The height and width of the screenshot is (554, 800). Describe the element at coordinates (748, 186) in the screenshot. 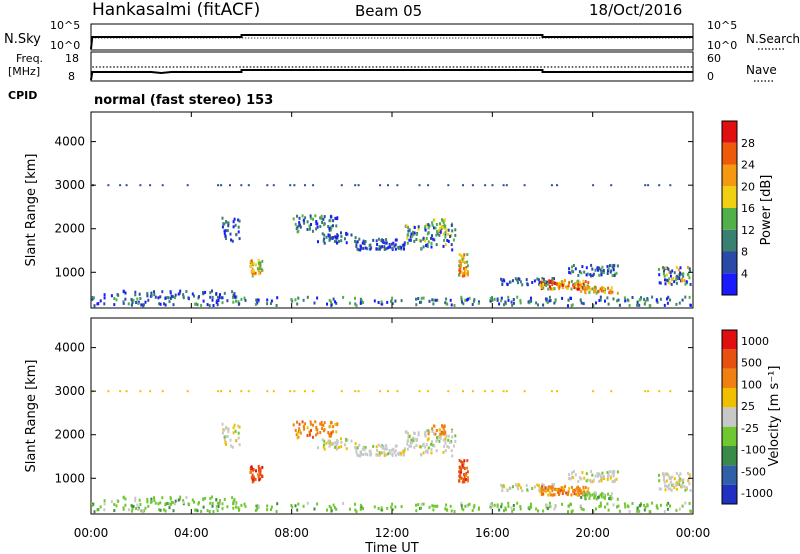

I see `colorbar-tick-label: 20` at that location.